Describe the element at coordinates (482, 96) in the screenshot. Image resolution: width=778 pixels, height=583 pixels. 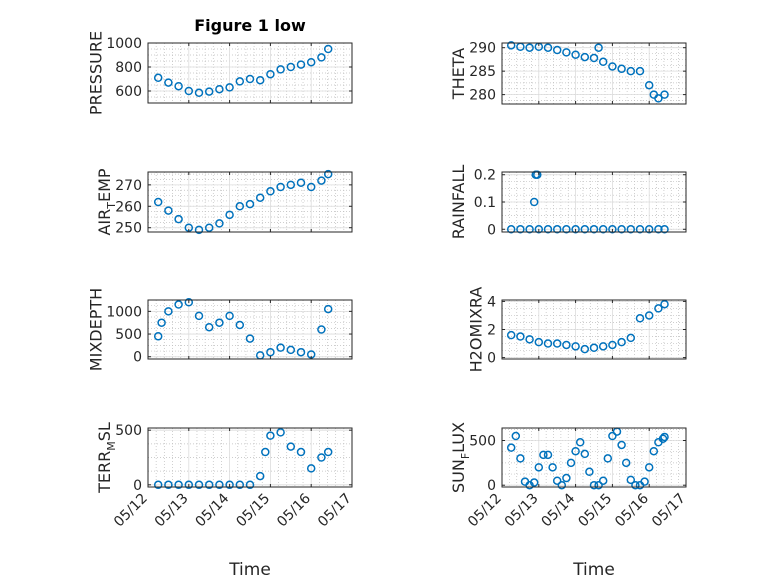
I see `y-tick-label: 280` at that location.